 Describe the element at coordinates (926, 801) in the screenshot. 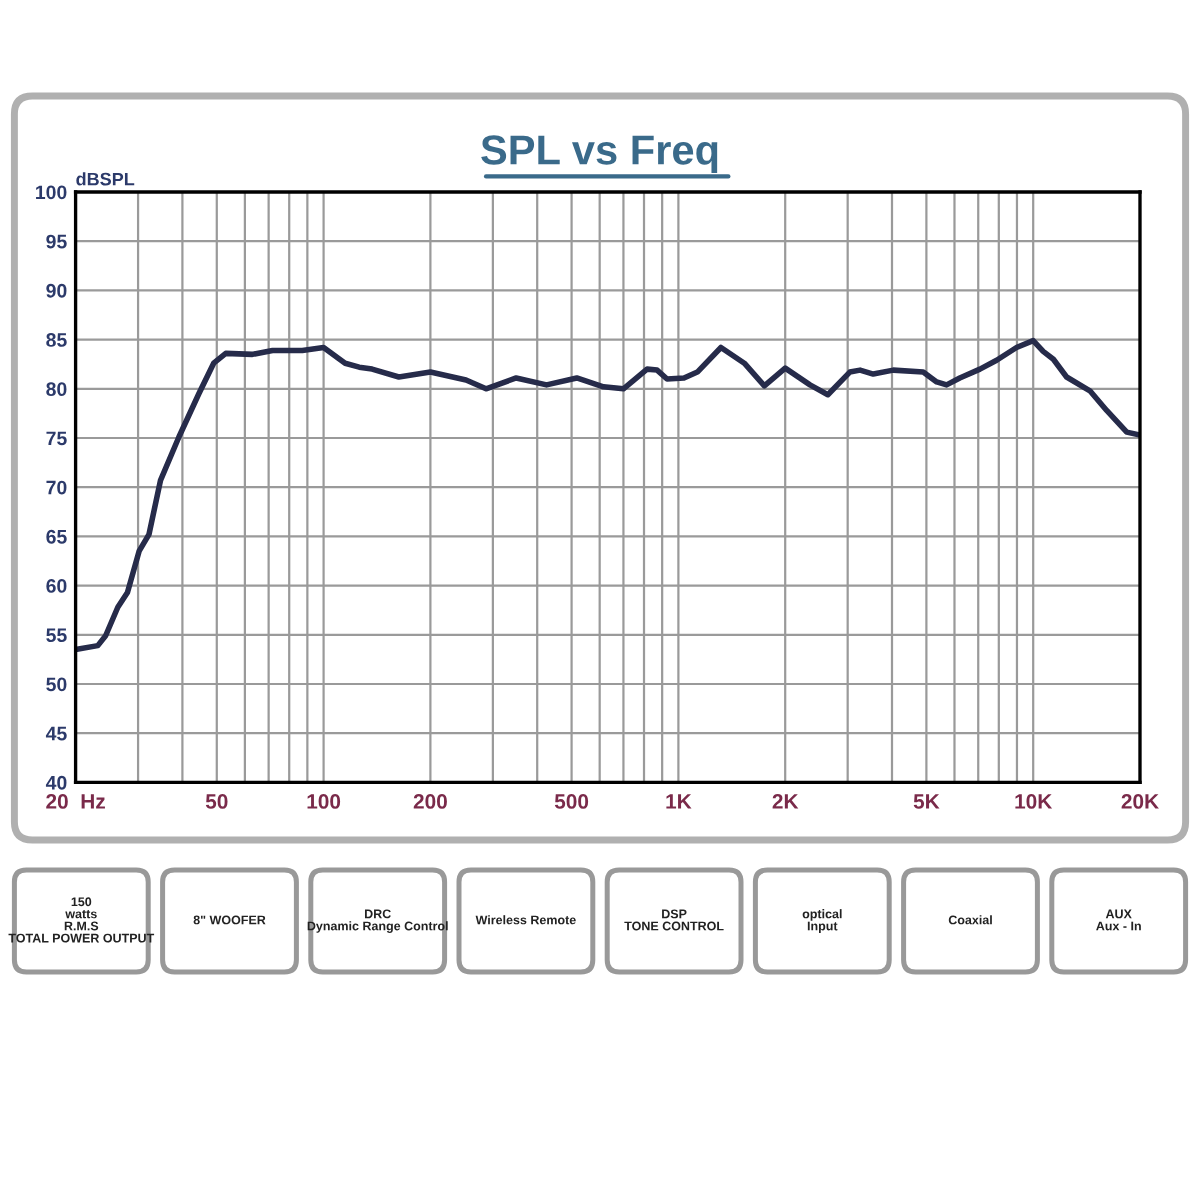

I see `x-tick-label: 5K` at that location.